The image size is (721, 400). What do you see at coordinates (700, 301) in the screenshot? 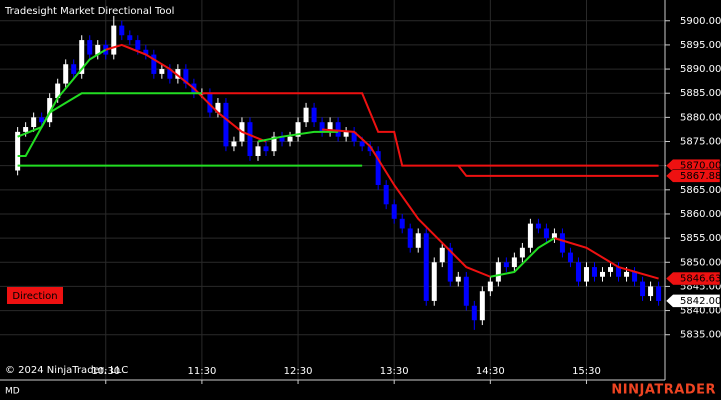
I see `price-marker-label: 5842.00` at bounding box center [700, 301].